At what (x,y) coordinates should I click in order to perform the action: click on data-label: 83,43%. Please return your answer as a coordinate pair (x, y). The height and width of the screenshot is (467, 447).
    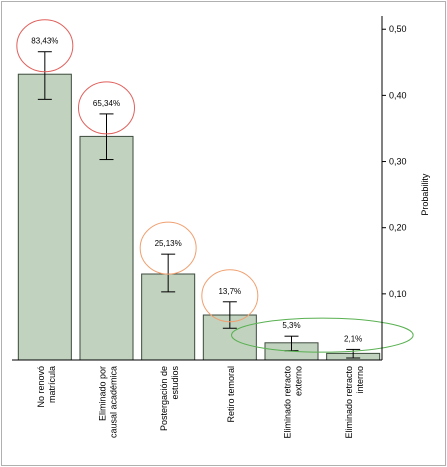
    Looking at the image, I should click on (44, 41).